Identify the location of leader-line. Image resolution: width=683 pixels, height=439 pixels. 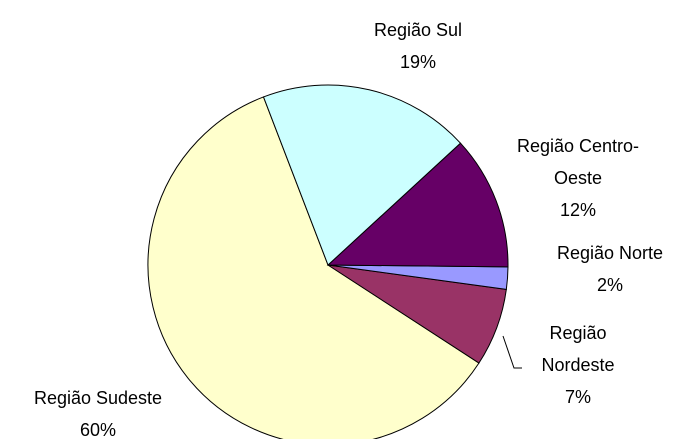
(512, 352).